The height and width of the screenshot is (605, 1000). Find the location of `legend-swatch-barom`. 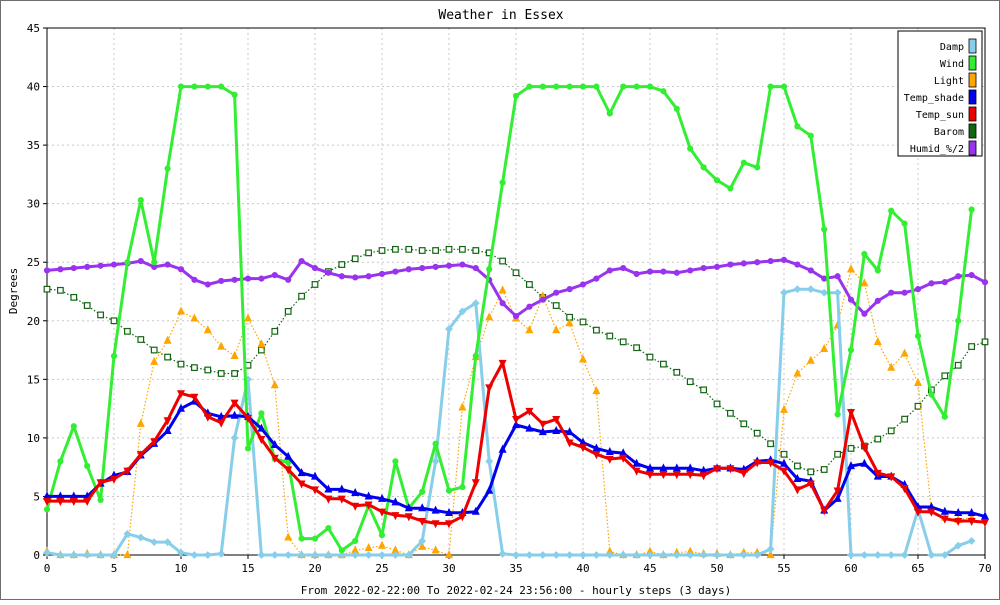

legend-swatch-barom is located at coordinates (972, 131).